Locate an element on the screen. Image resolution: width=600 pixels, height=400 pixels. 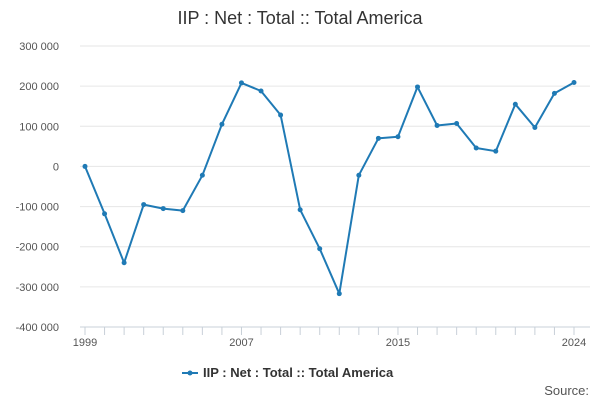
x-tick-label: 2024 is located at coordinates (574, 343).